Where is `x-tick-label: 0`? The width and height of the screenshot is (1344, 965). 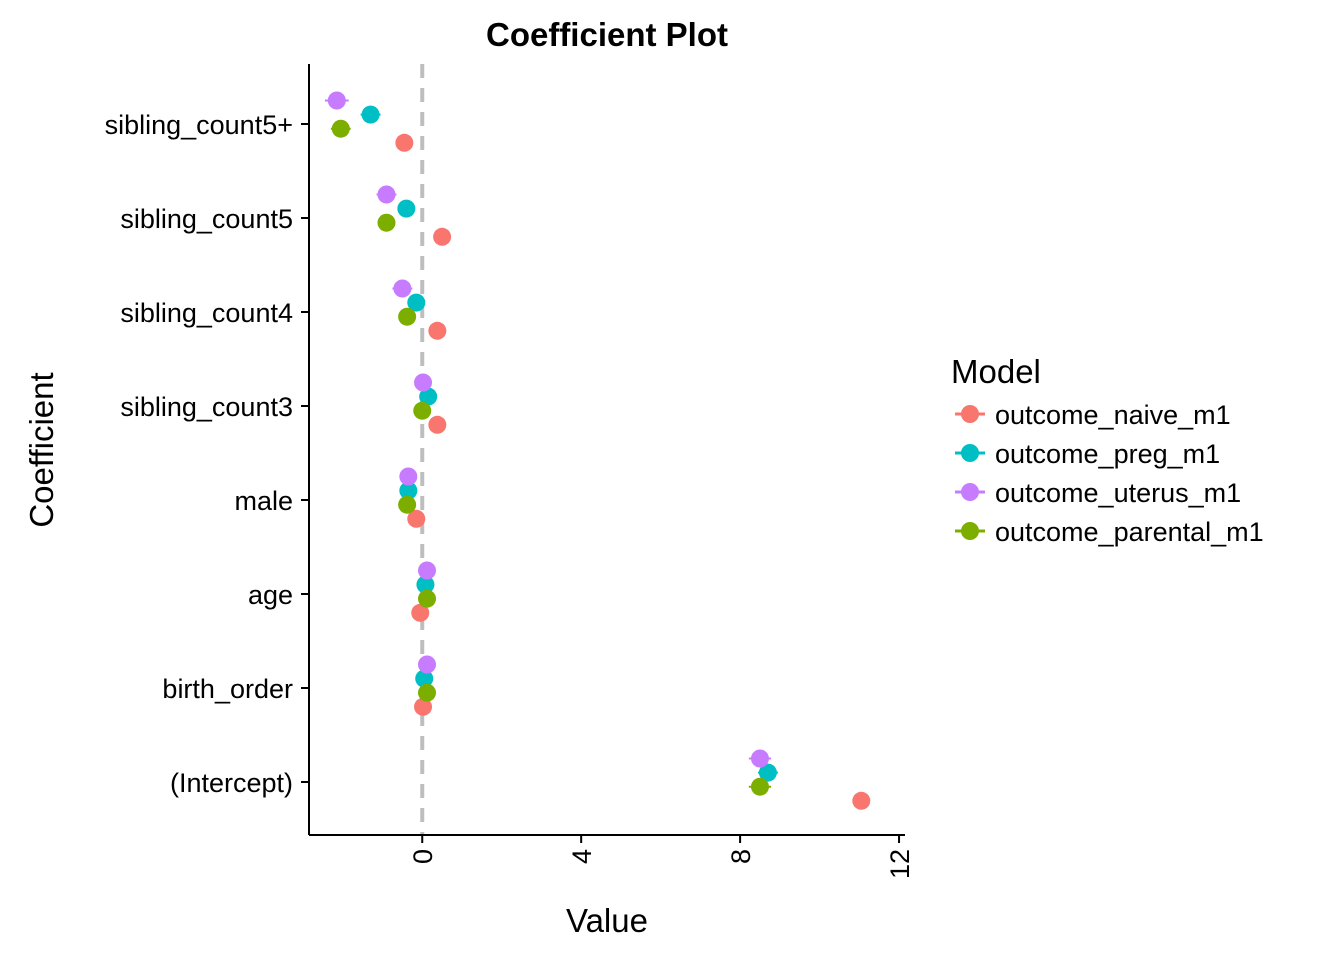
x-tick-label: 0 is located at coordinates (423, 856).